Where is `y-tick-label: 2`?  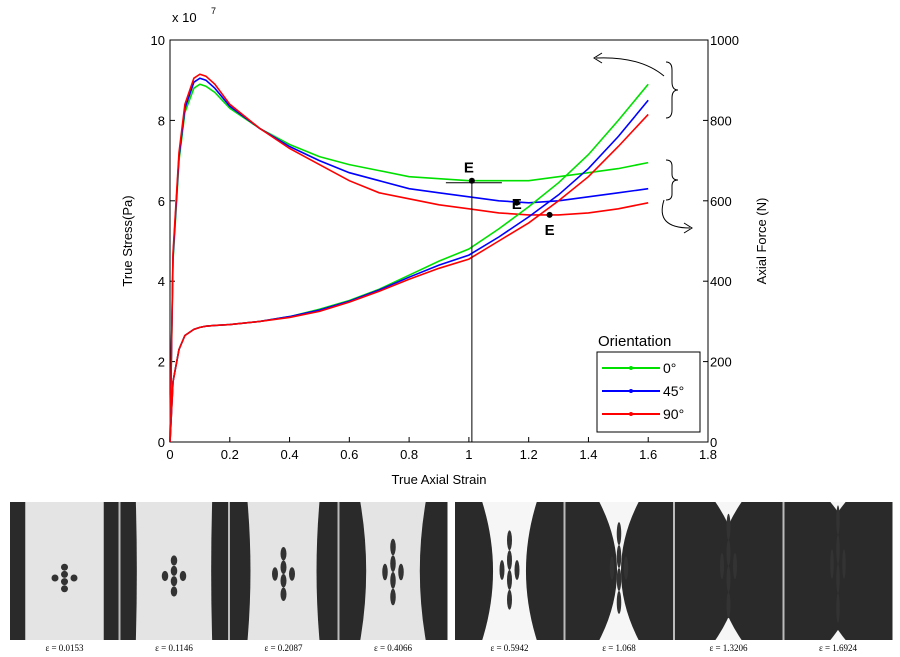
y-tick-label: 2 is located at coordinates (161, 362).